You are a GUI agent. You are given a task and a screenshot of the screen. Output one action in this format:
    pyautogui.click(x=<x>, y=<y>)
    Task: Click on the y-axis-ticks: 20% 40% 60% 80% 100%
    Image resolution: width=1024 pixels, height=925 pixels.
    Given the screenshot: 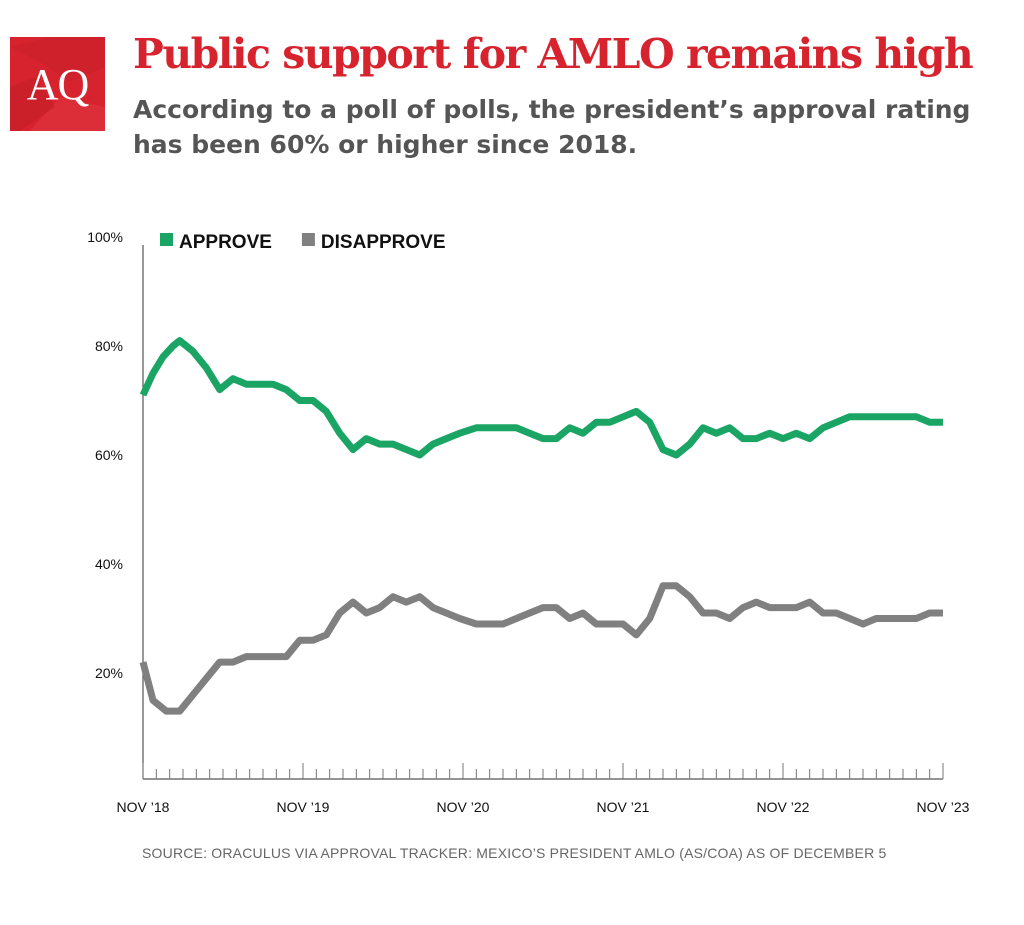 What is the action you would take?
    pyautogui.click(x=105, y=455)
    